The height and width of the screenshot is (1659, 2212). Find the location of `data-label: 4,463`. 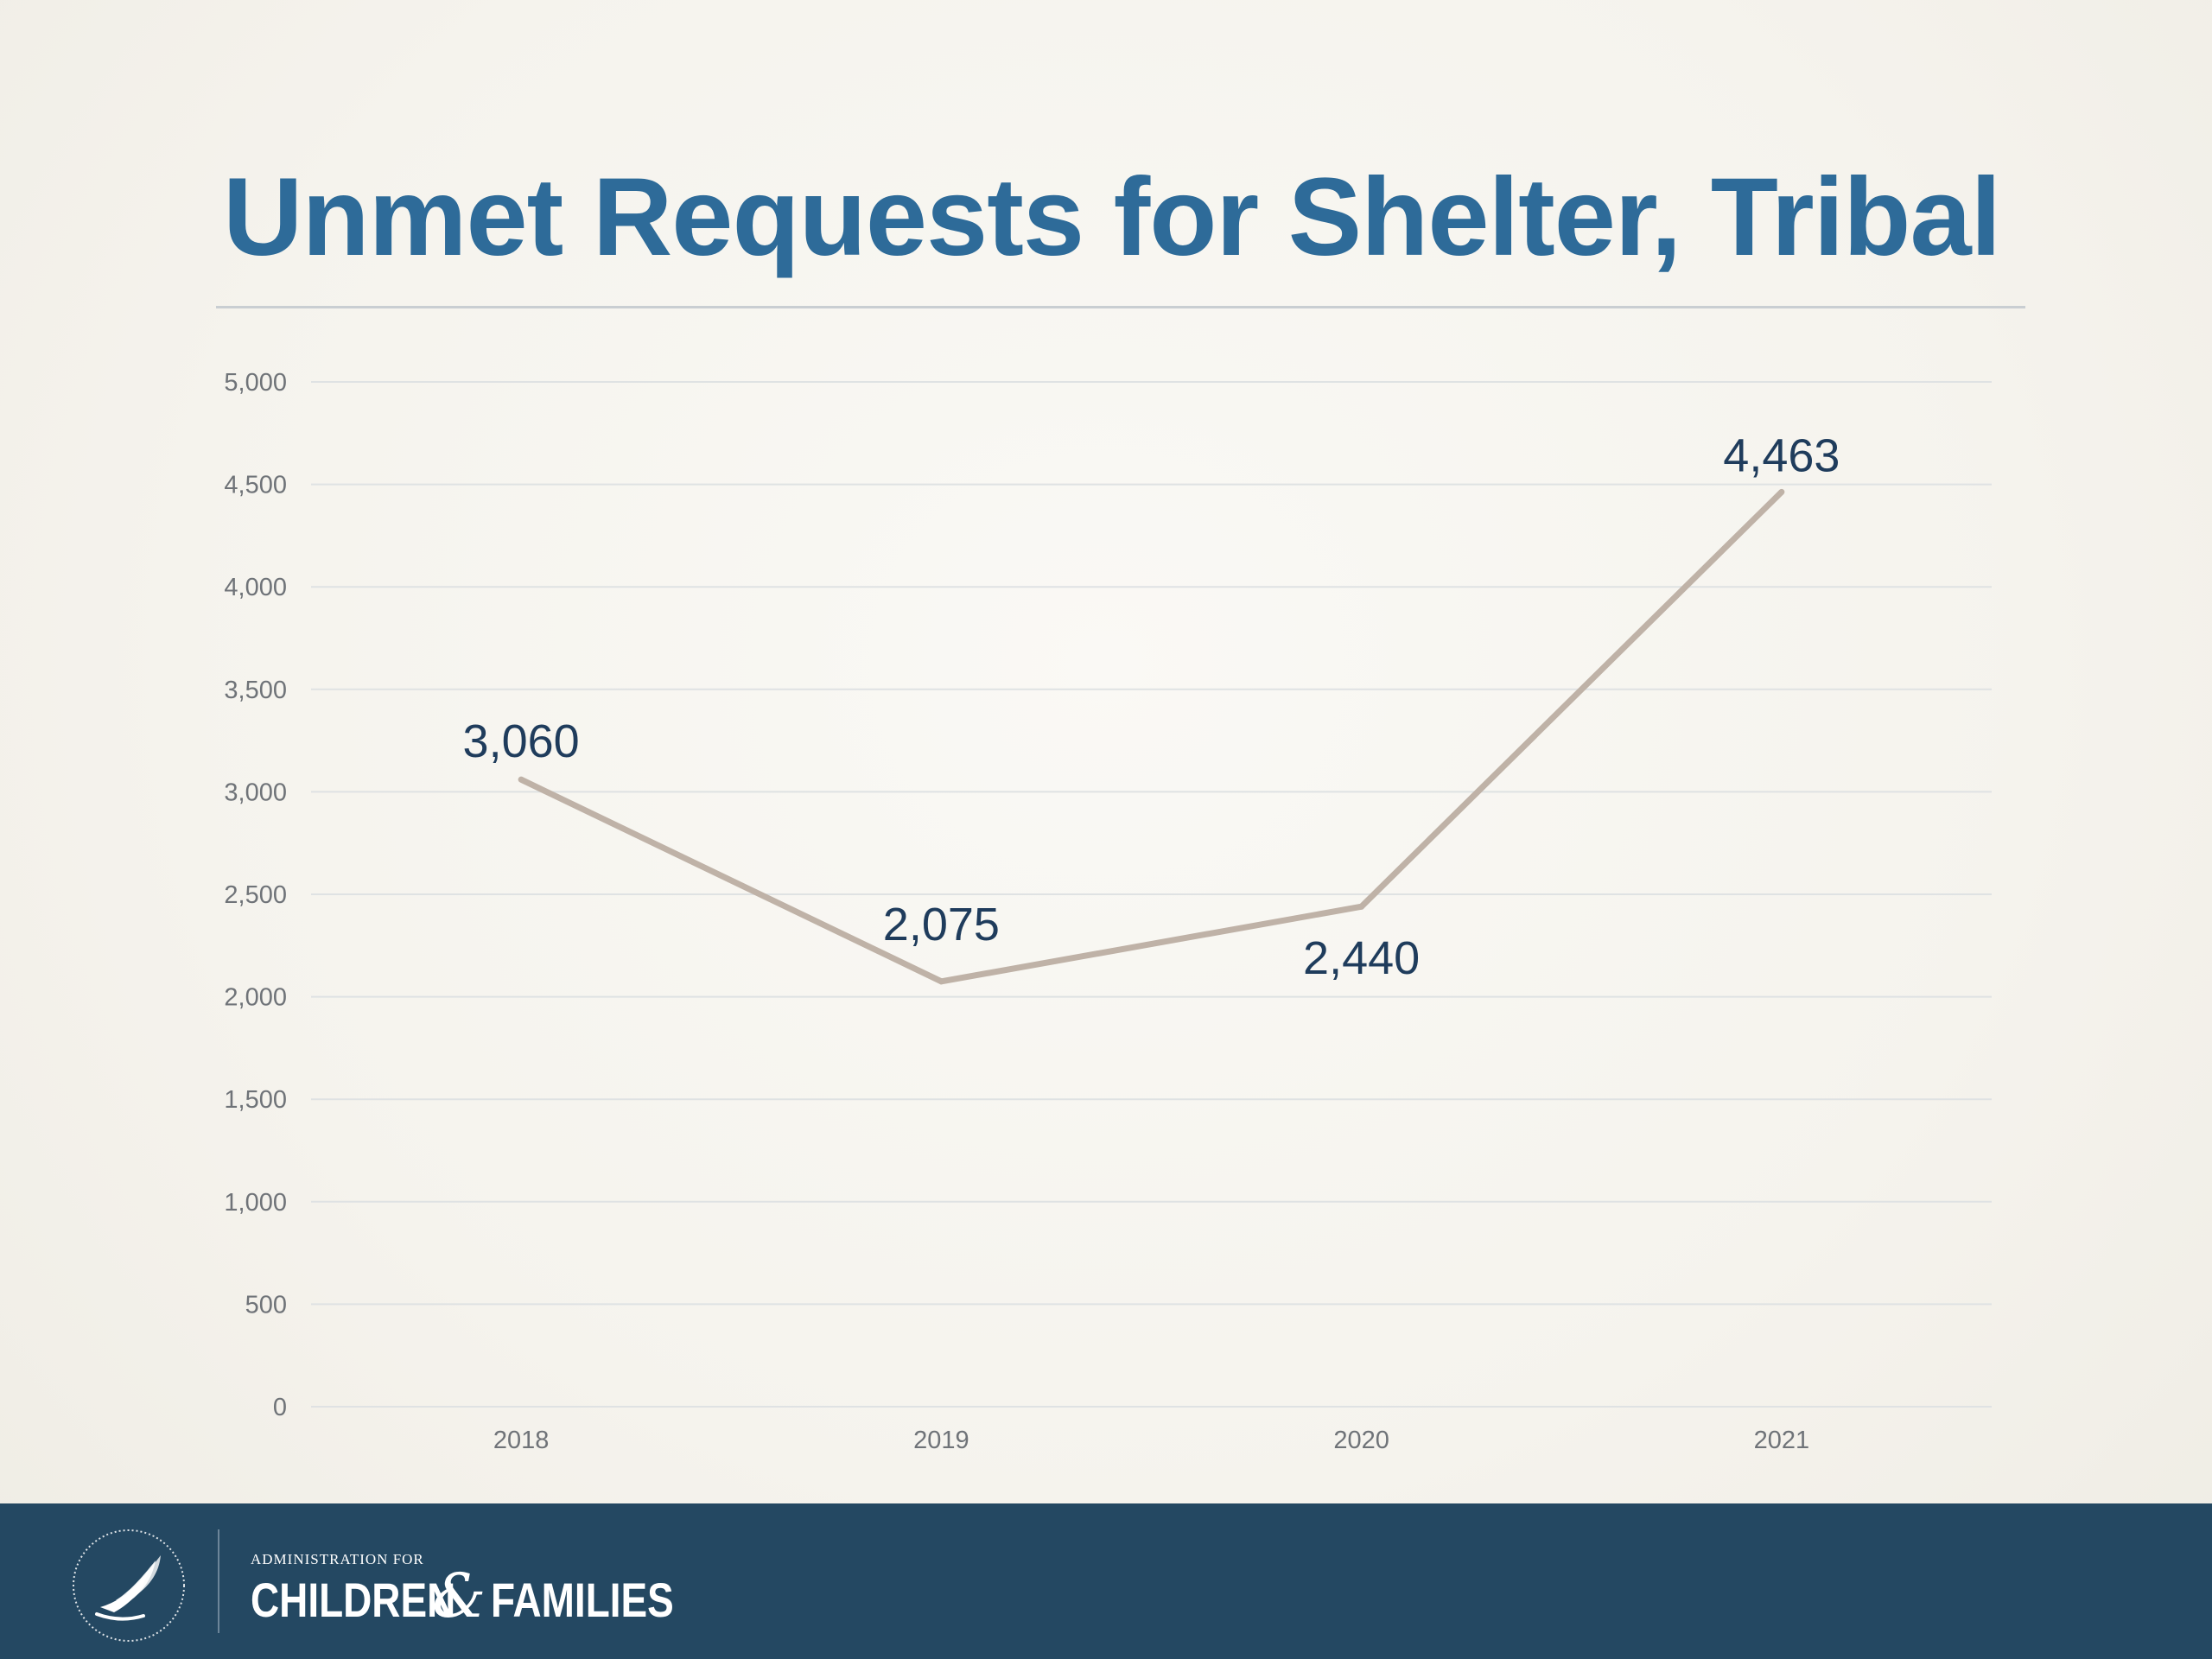

data-label: 4,463 is located at coordinates (1781, 455).